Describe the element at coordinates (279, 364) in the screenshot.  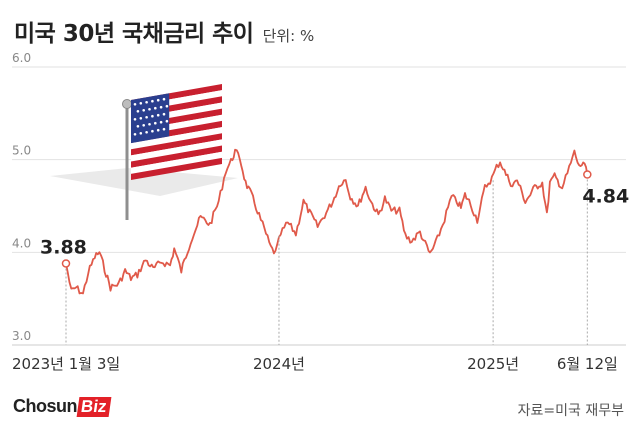
I see `x-tick-label: 2024년` at that location.